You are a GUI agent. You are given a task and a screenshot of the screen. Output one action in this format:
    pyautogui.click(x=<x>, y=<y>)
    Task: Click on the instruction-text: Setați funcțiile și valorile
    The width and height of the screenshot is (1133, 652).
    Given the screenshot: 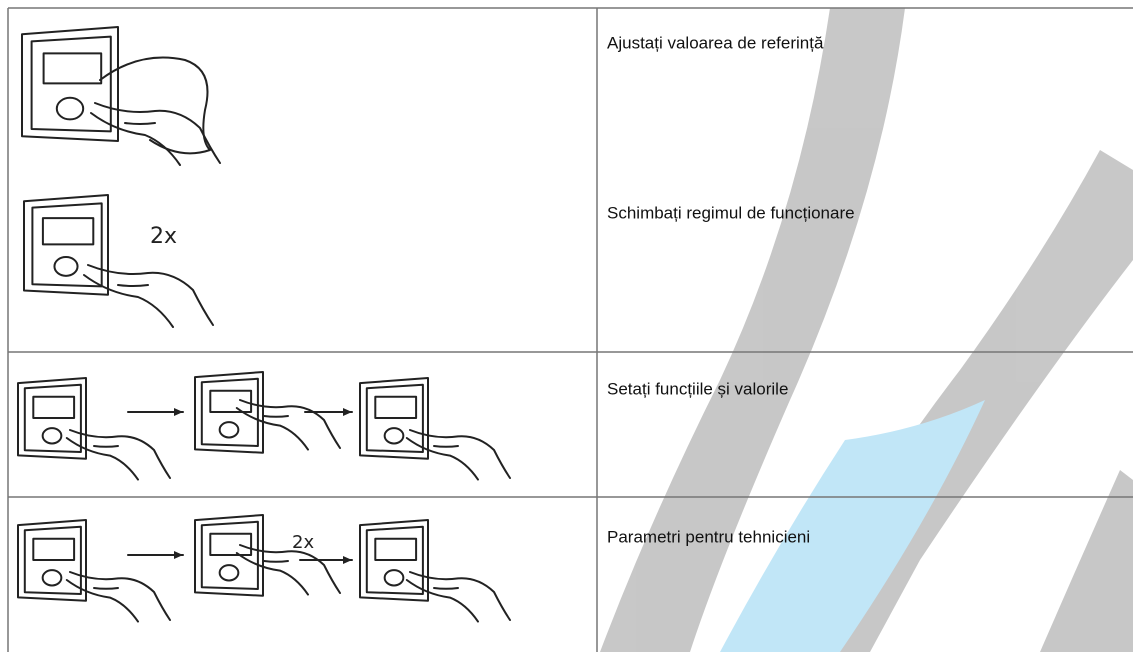 What is the action you would take?
    pyautogui.click(x=697, y=388)
    